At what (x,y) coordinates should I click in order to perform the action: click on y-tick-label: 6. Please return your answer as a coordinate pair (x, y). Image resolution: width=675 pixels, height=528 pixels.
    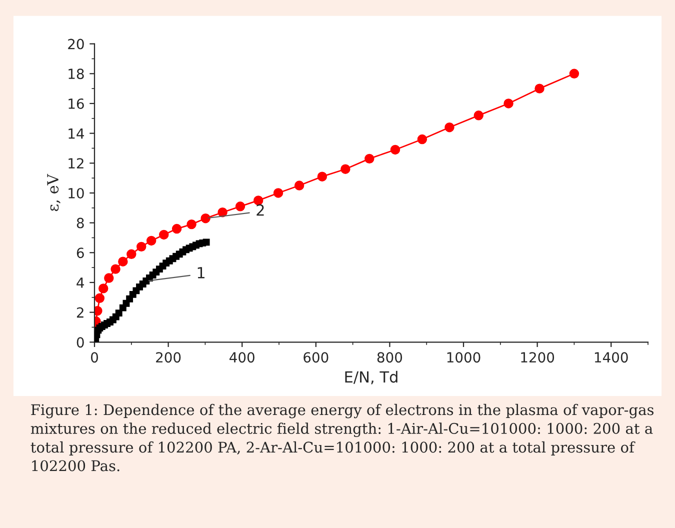
    Looking at the image, I should click on (80, 253).